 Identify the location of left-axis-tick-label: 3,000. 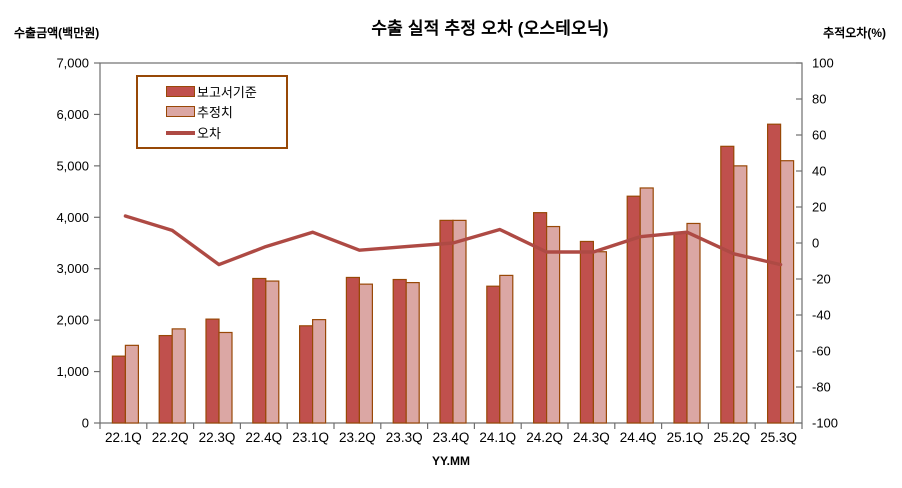
(72, 268).